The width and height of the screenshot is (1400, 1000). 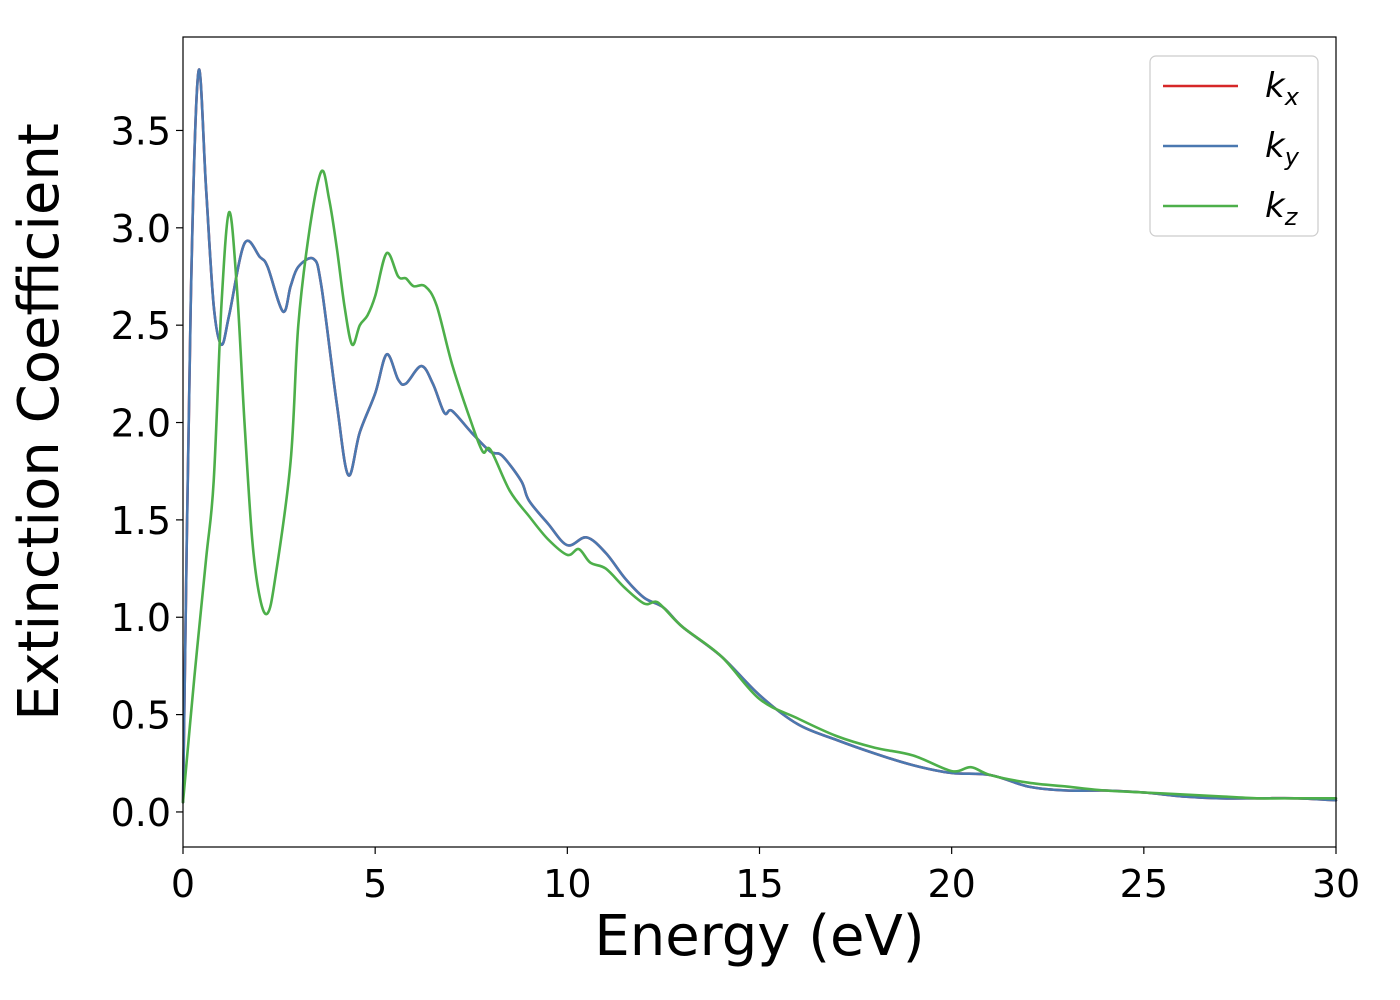 I want to click on x-tick-label: 25, so click(x=1144, y=884).